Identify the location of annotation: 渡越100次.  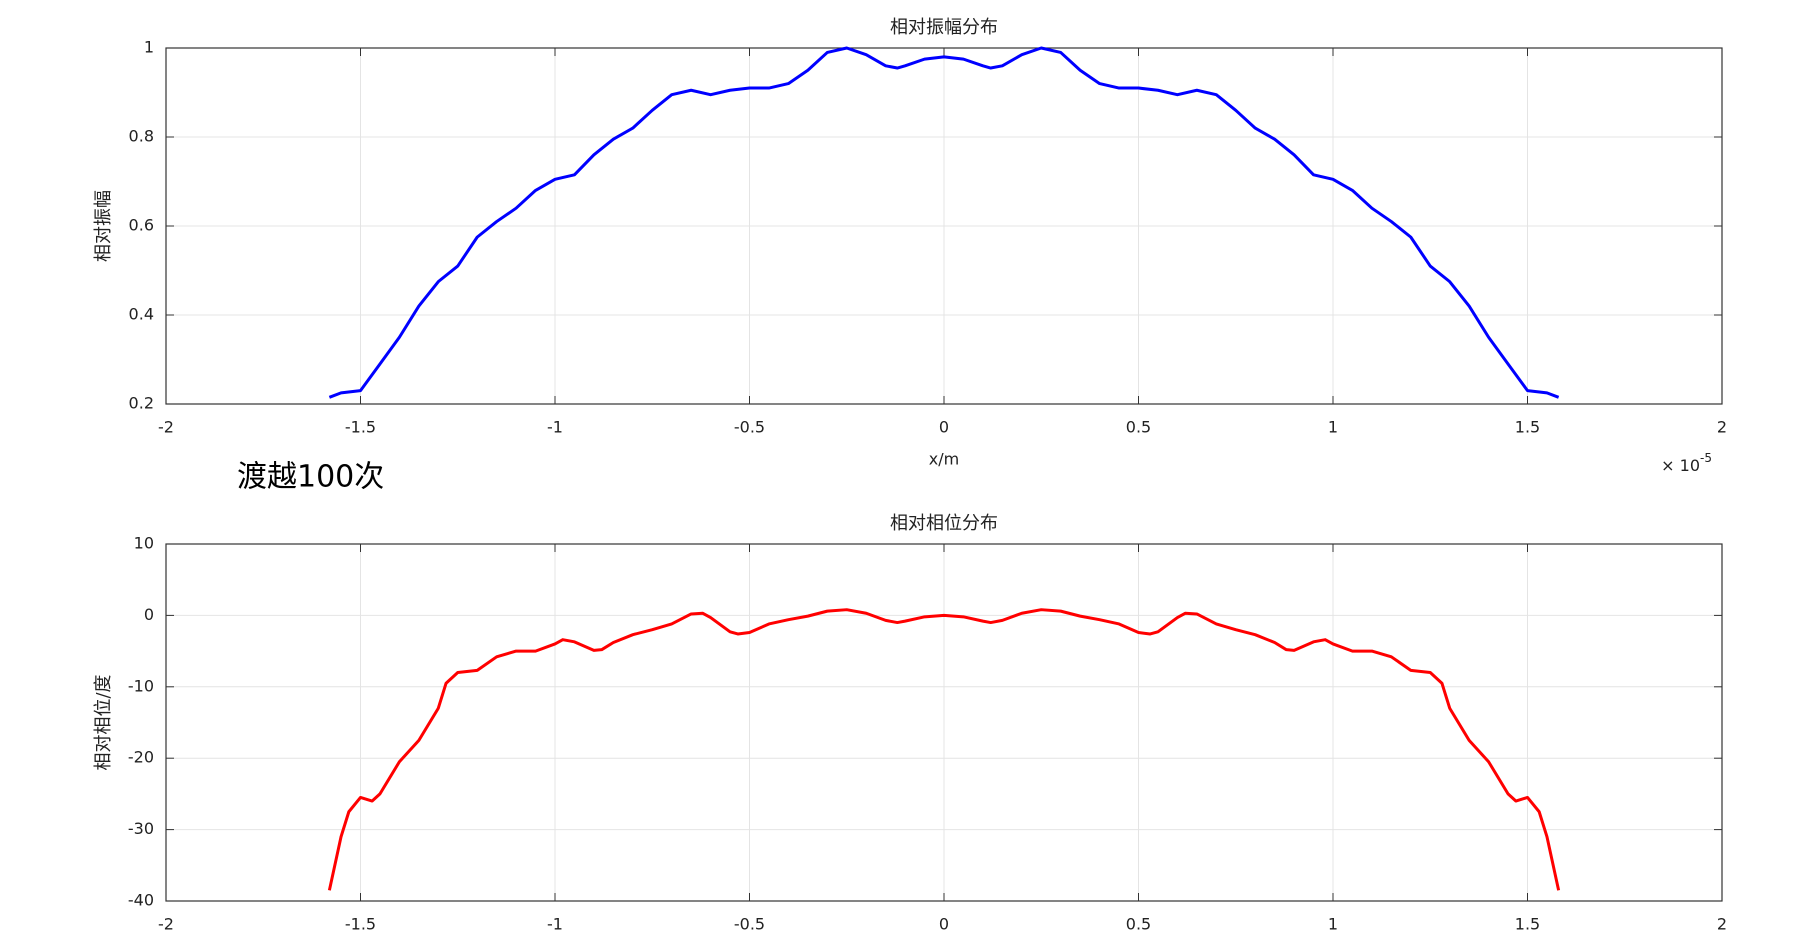
(310, 477).